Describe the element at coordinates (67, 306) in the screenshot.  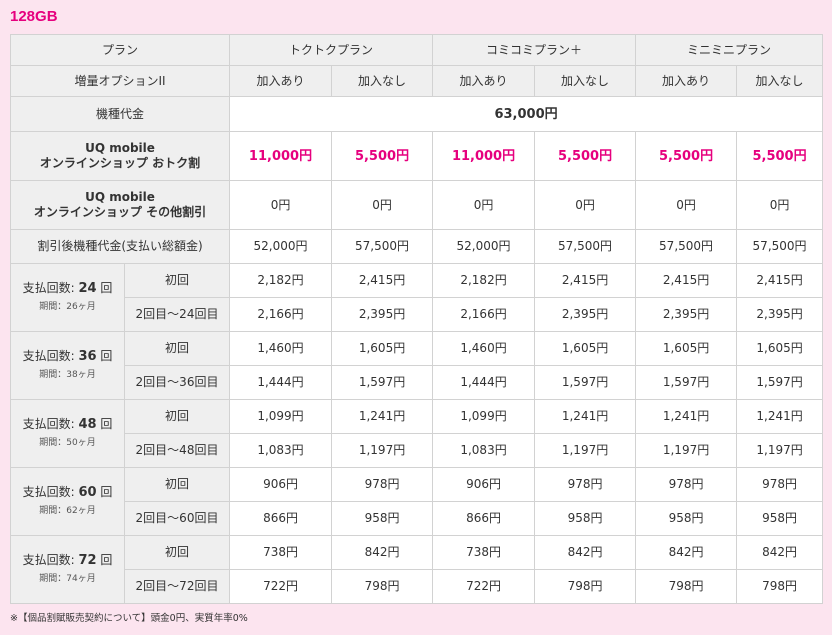
I see `installment-period: 期間：26ヶ月` at that location.